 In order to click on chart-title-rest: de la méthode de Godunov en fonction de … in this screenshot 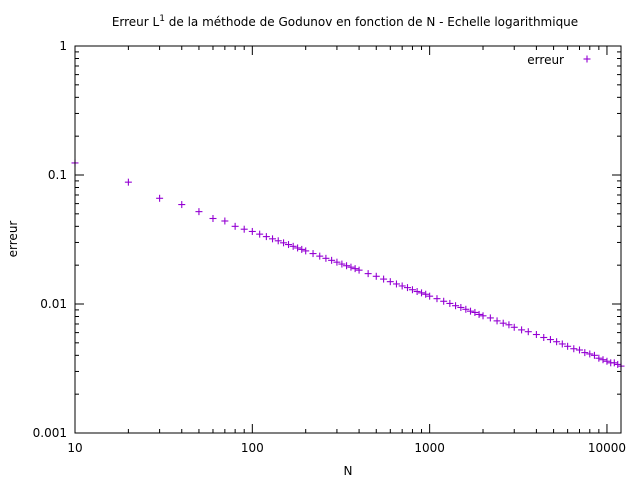, I will do `click(371, 22)`.